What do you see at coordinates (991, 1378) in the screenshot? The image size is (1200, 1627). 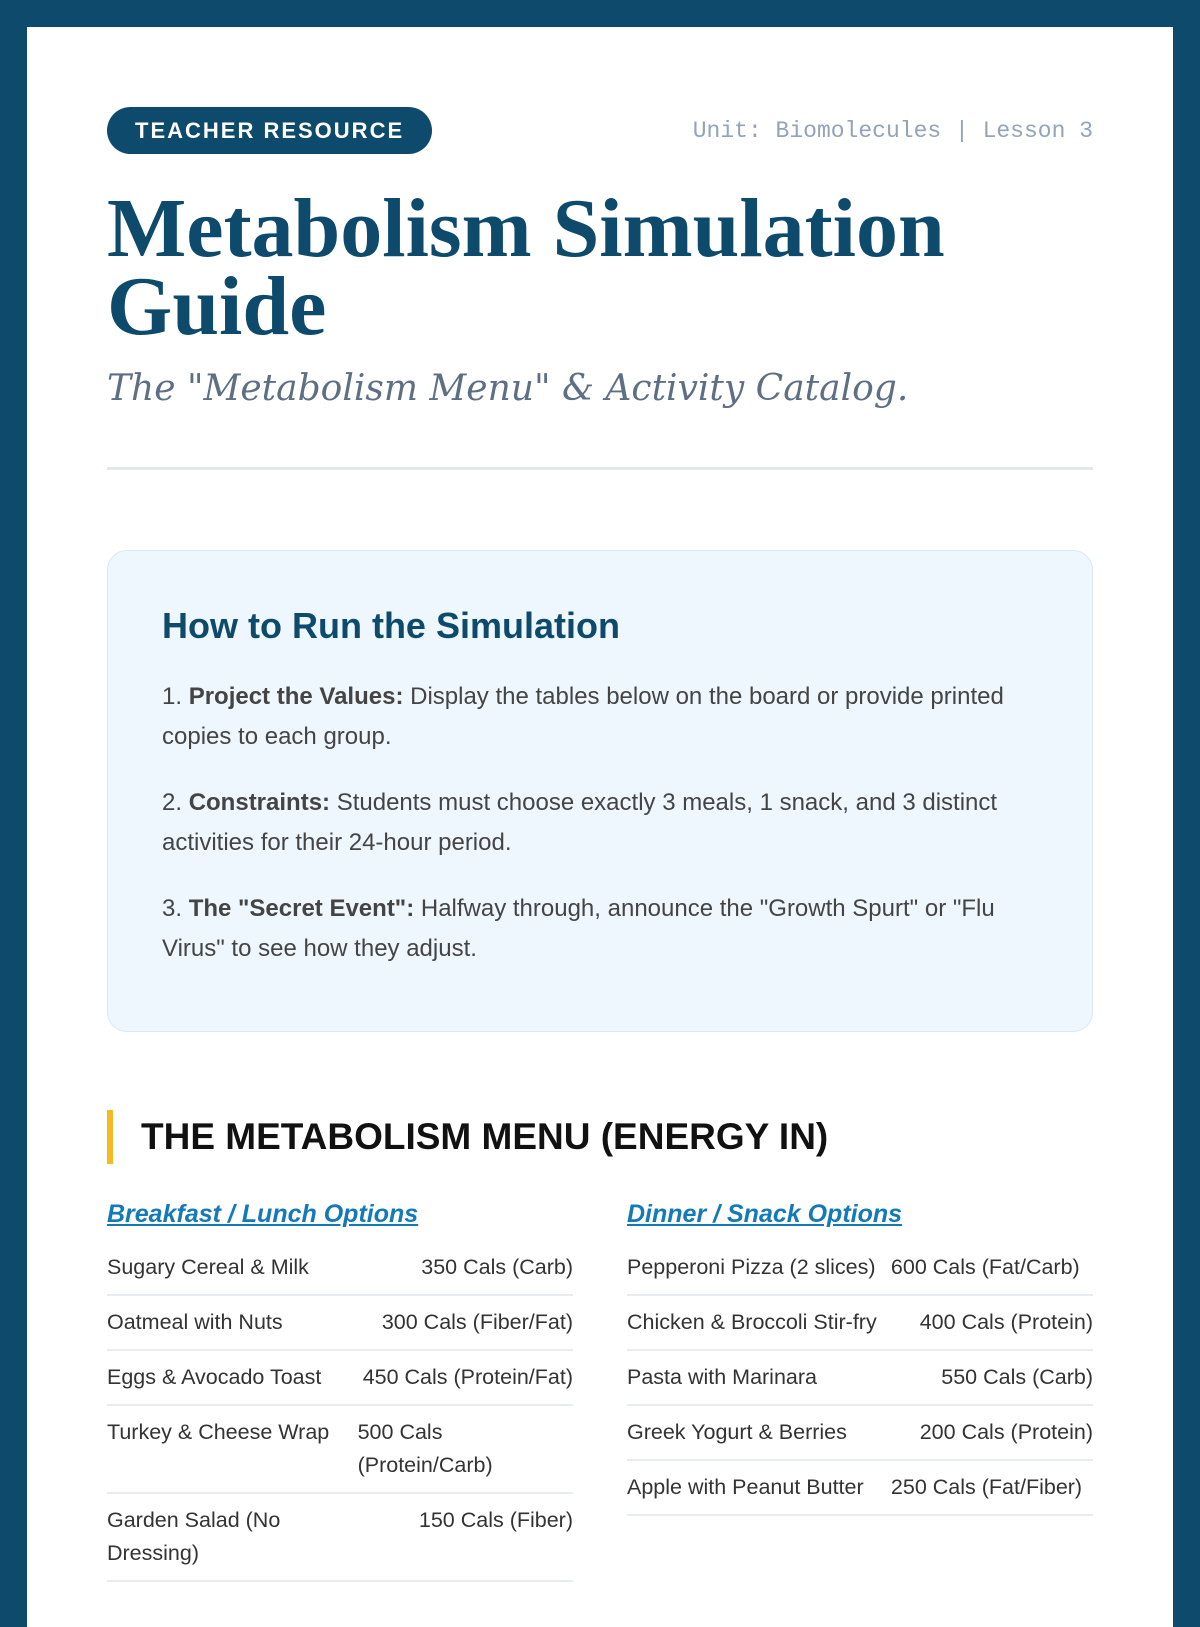 I see `menu-item-calories: 550 Cals (Carb)` at bounding box center [991, 1378].